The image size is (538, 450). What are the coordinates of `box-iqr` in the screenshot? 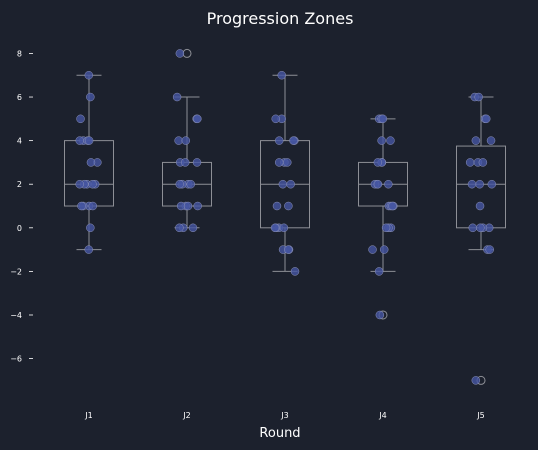 It's located at (89, 173).